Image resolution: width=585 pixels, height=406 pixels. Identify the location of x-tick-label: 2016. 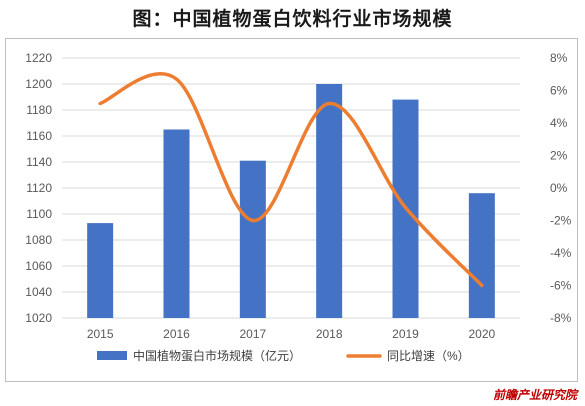
(176, 334).